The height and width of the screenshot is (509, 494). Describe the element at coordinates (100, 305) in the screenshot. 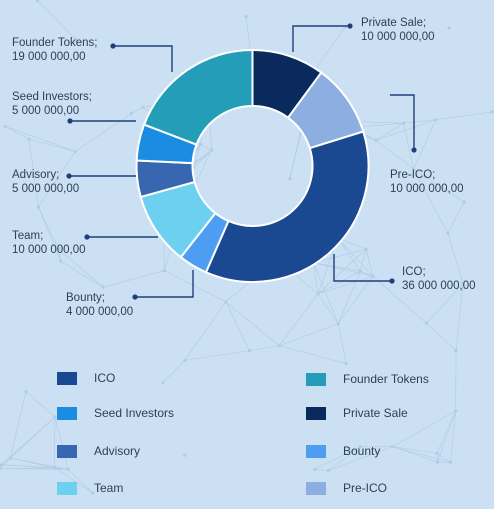

I see `label-bounty: Bounty; 4 000 000,00` at that location.